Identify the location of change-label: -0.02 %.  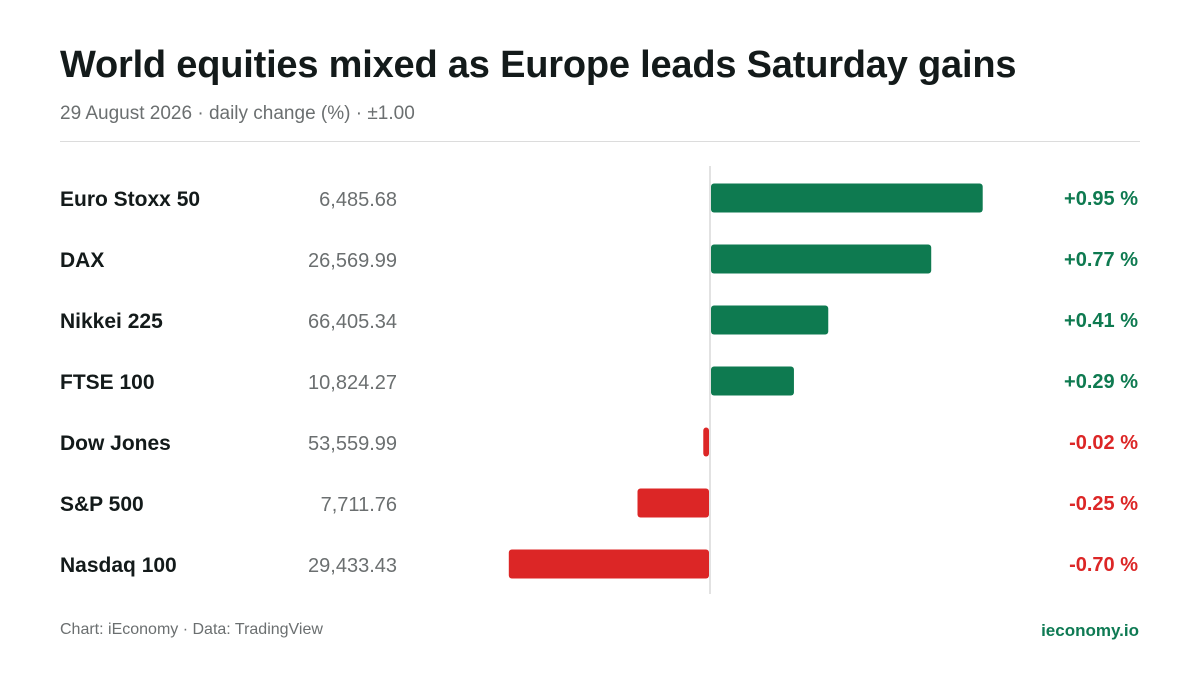
(1103, 443).